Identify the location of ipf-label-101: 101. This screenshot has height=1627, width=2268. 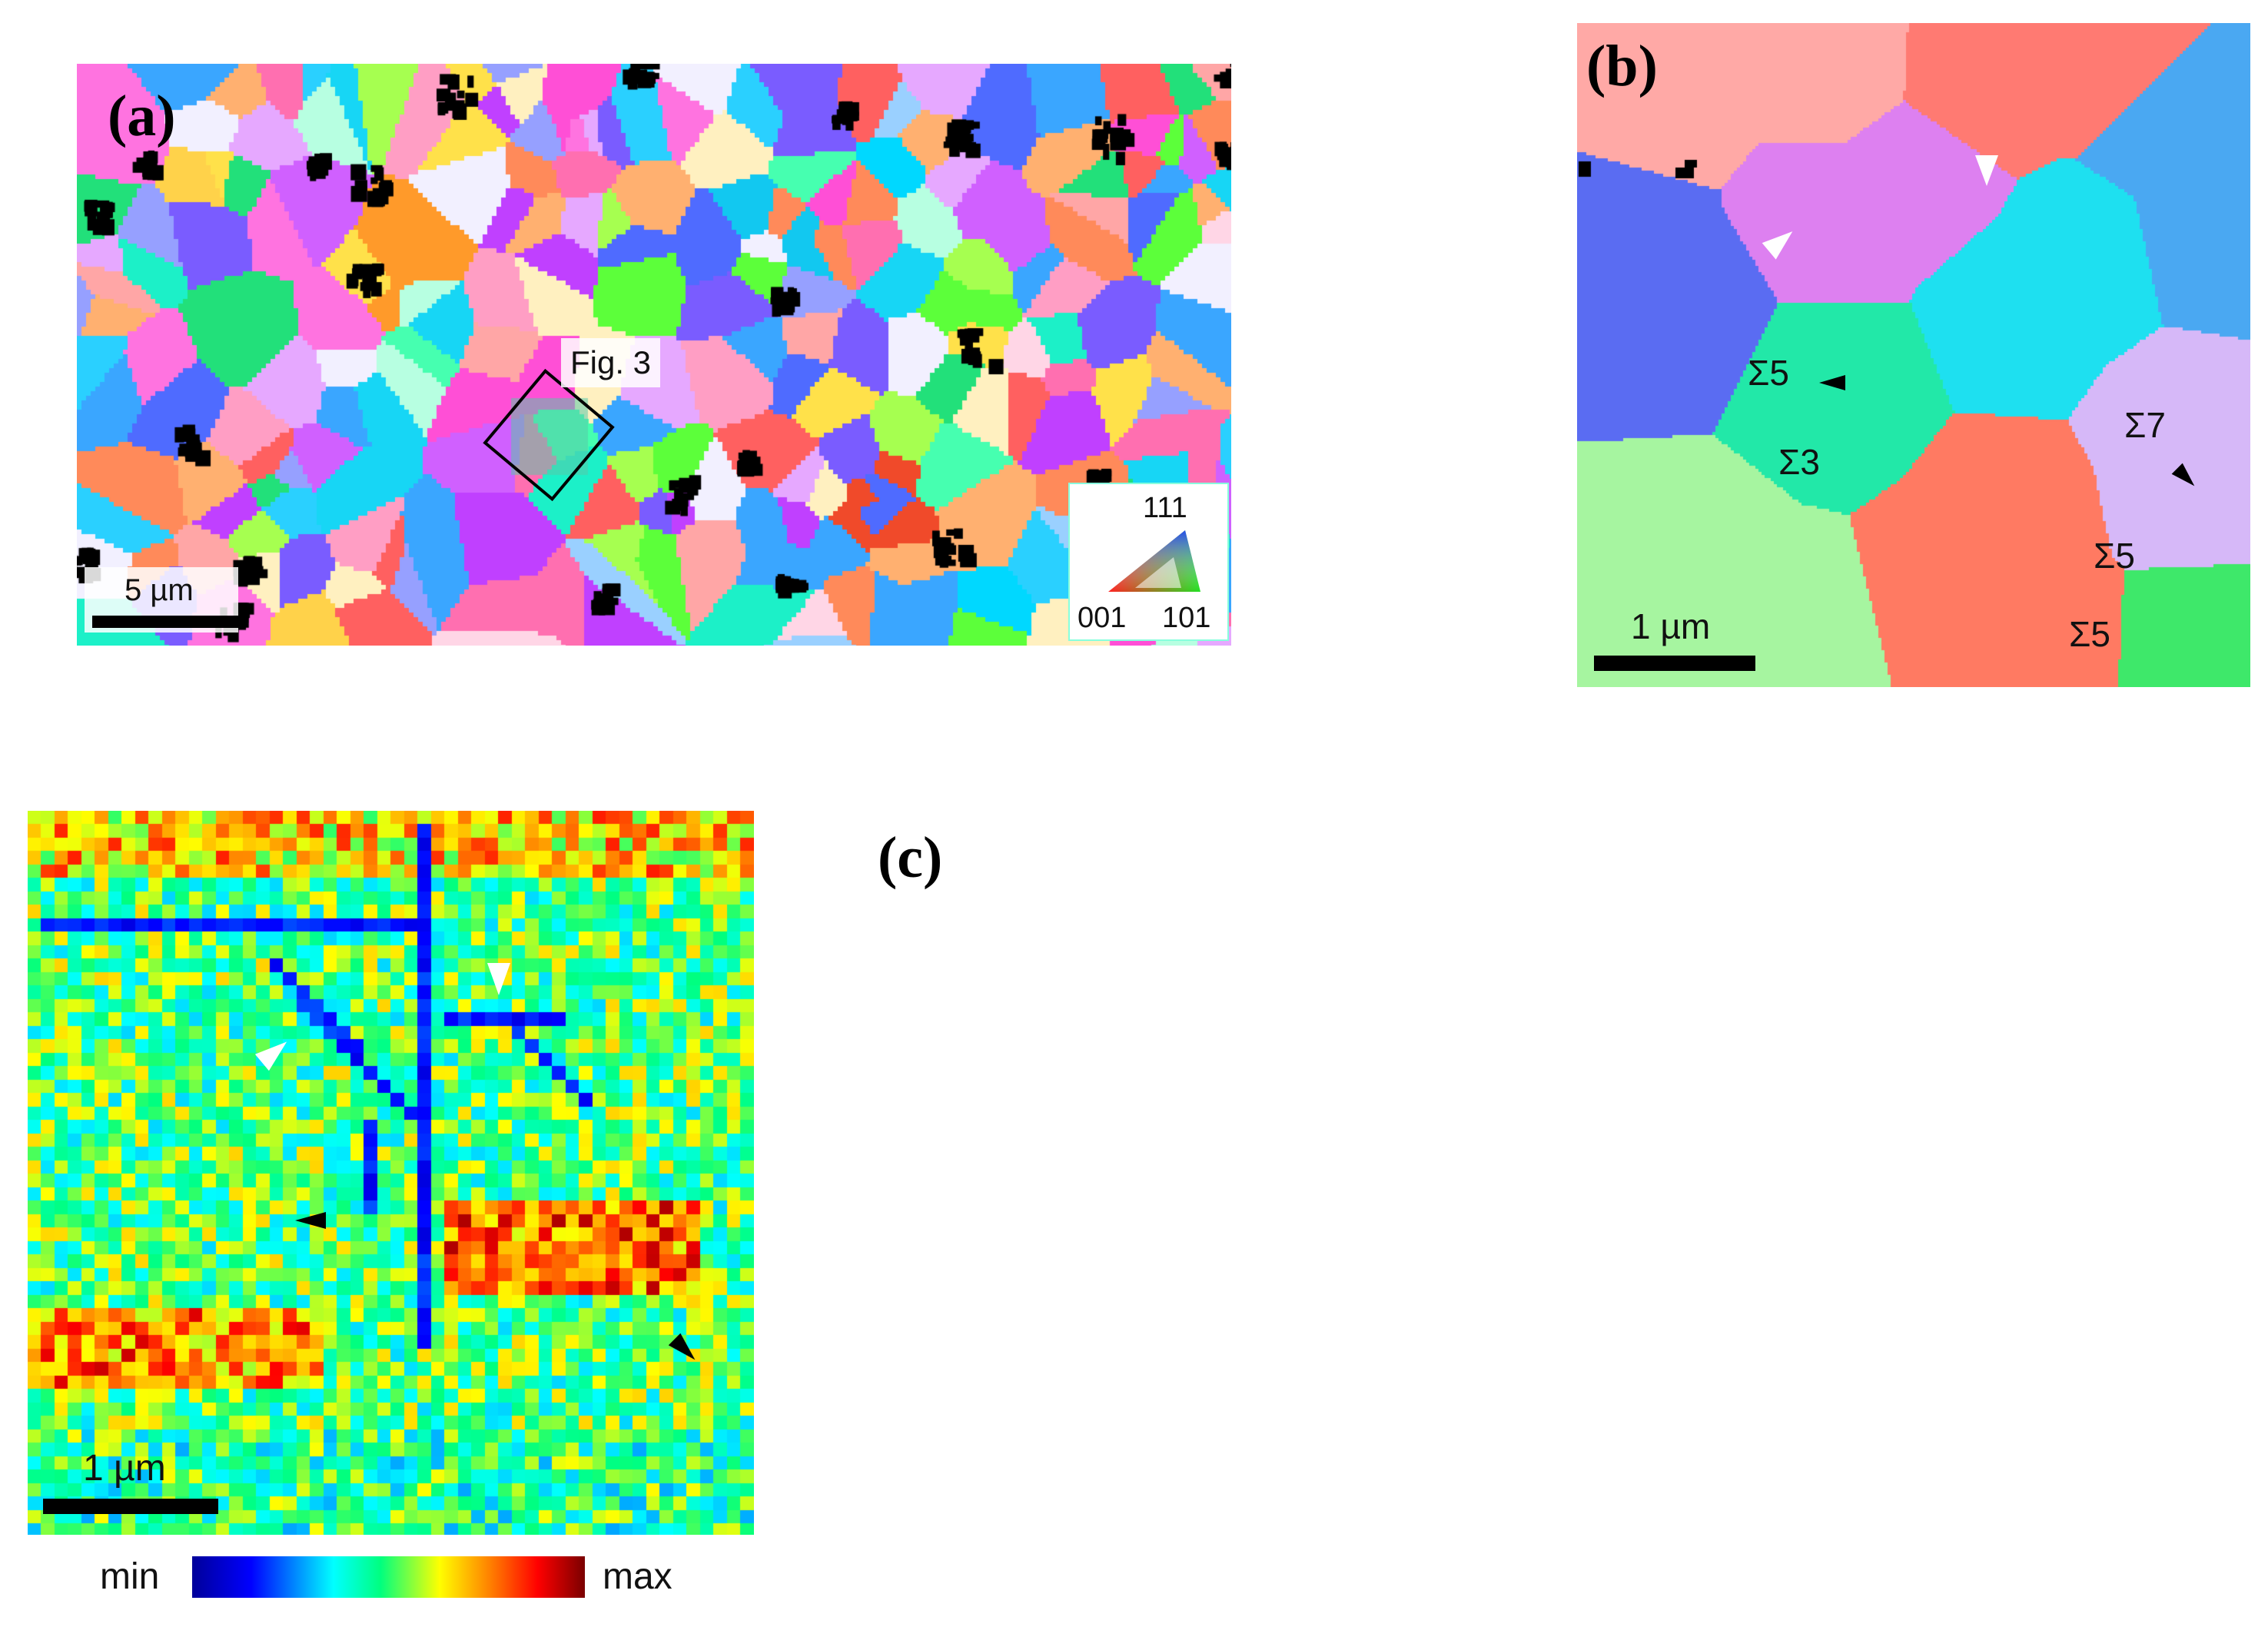
(1186, 618).